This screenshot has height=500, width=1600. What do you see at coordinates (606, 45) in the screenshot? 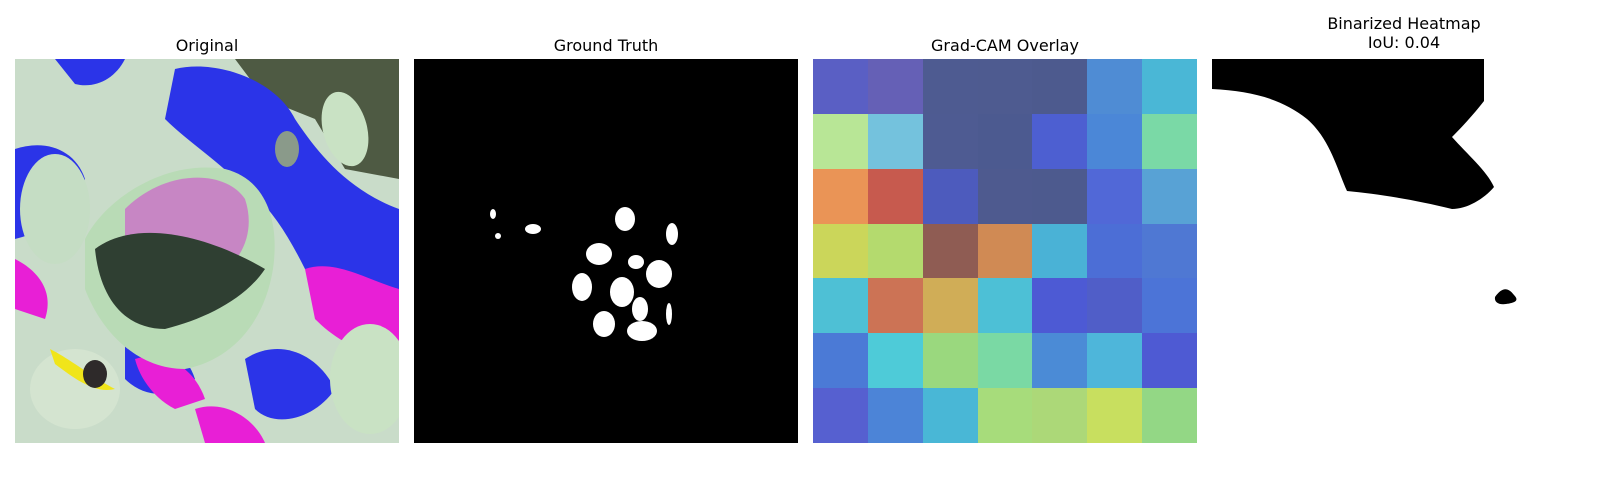
I see `ground-truth-title: Ground Truth` at bounding box center [606, 45].